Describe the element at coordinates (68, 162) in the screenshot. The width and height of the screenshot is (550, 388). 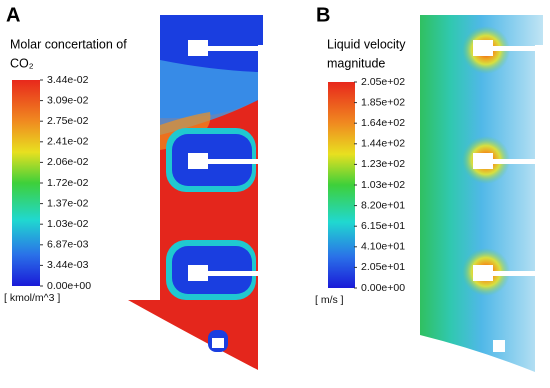
I see `tick-label: 2.06e-02` at that location.